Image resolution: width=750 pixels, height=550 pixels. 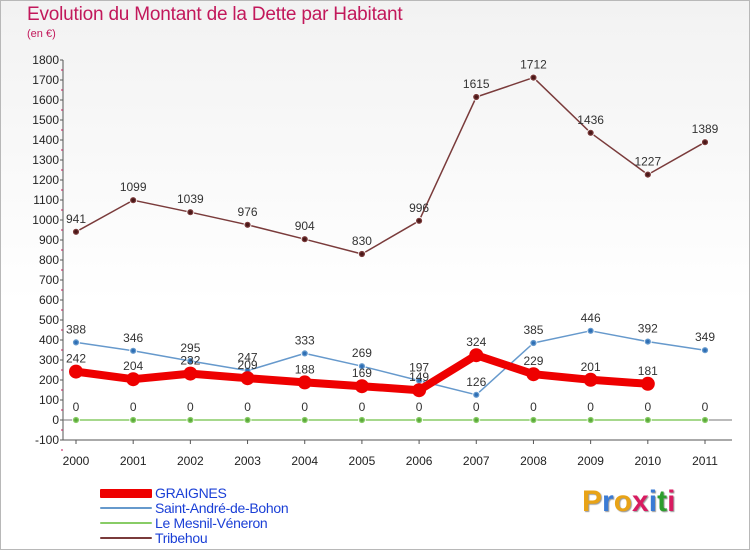 I want to click on y-tick-label: 900, so click(x=49, y=240).